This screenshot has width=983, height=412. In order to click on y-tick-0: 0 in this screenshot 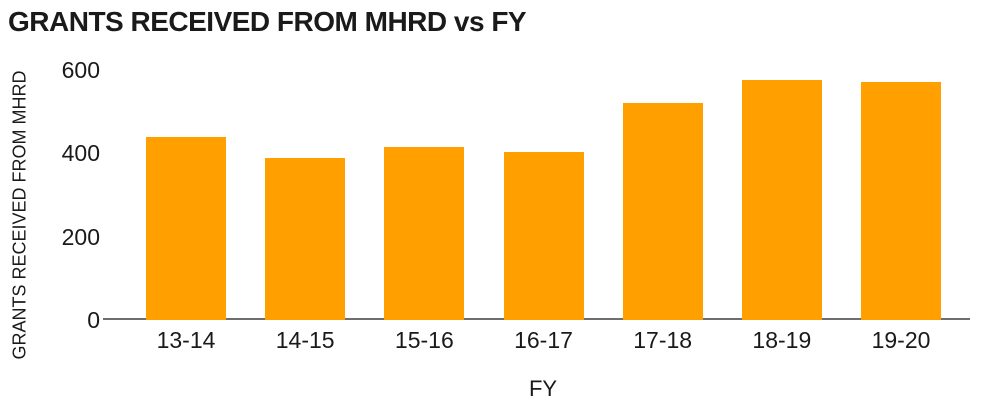, I will do `click(93, 320)`.